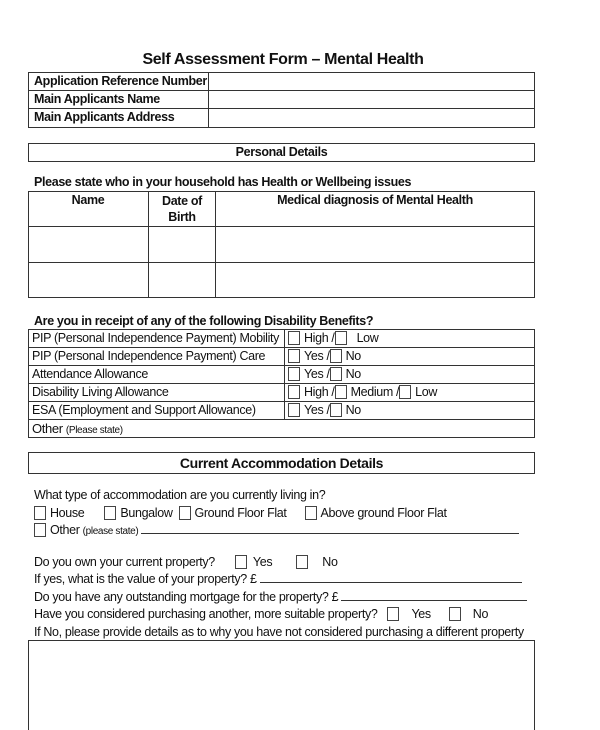  I want to click on column-dob: Date of Birth, so click(182, 209).